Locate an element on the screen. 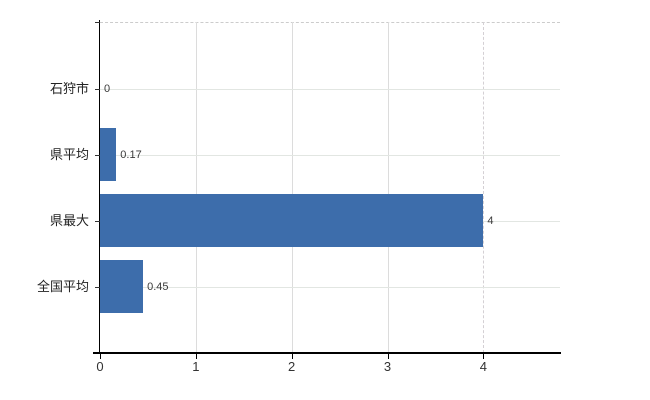 This screenshot has width=650, height=400. x-tick-label-3: 3 is located at coordinates (387, 366).